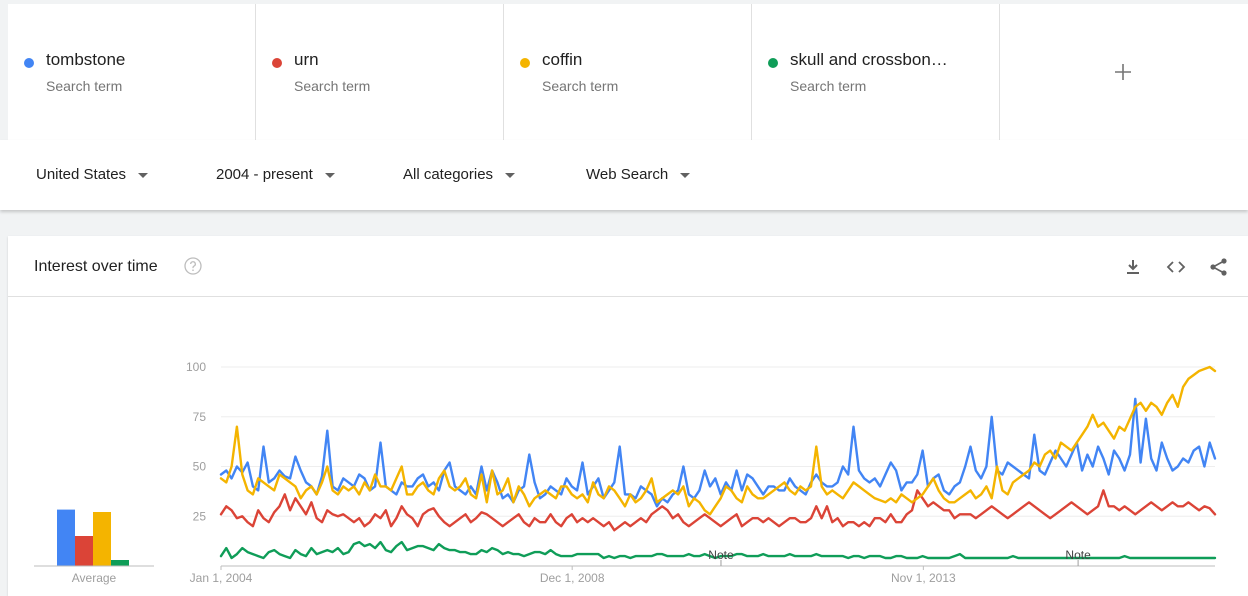 The width and height of the screenshot is (1248, 596). I want to click on x-tick-label: Jan 1, 2004, so click(221, 578).